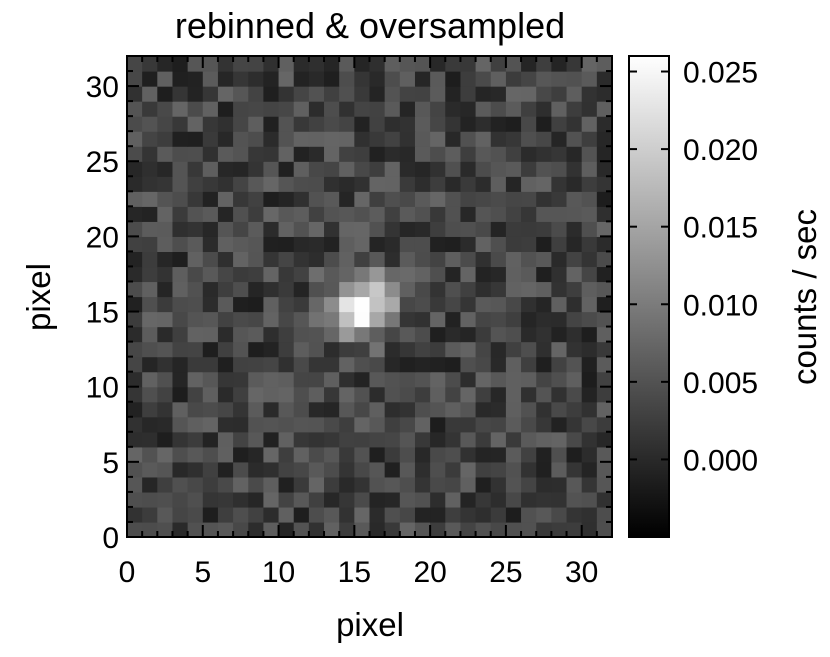 The height and width of the screenshot is (657, 830). What do you see at coordinates (804, 297) in the screenshot?
I see `colorbar-label: counts / sec` at bounding box center [804, 297].